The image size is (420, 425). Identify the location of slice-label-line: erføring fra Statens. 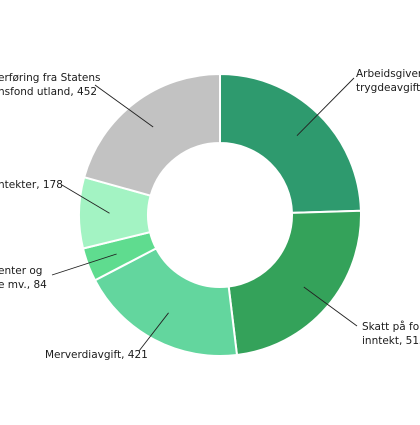
(50, 78).